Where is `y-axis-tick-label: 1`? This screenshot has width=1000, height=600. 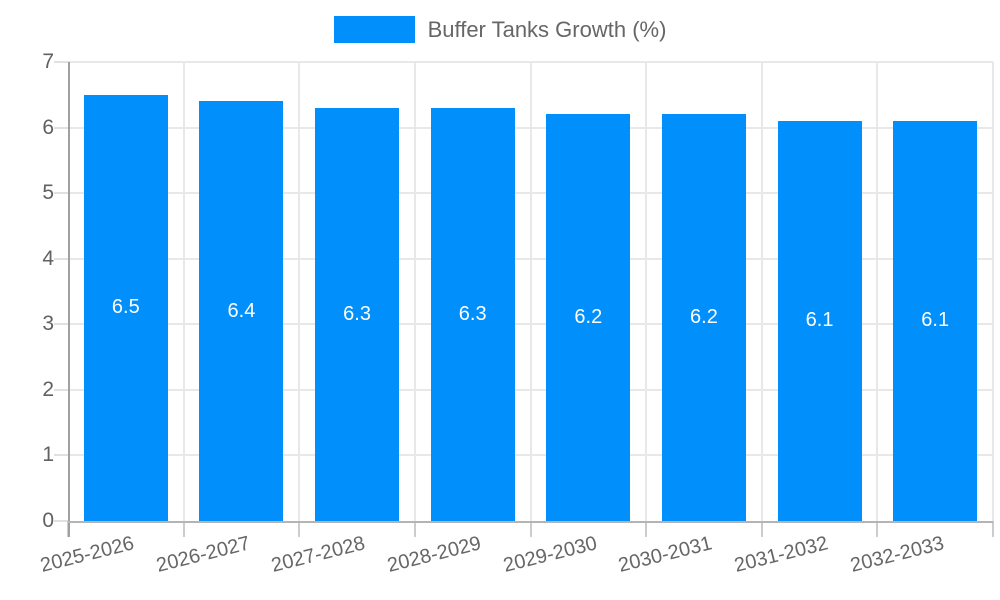 y-axis-tick-label: 1 is located at coordinates (48, 455).